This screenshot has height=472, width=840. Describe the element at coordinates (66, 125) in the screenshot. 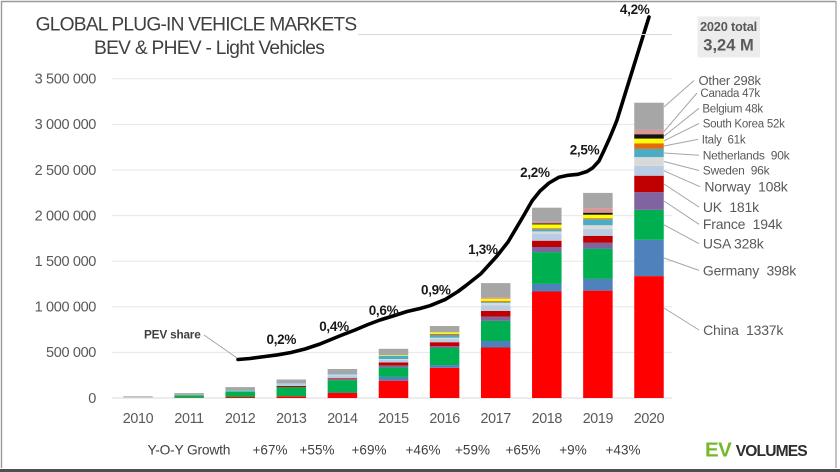

I see `svg-text: 3 000 000` at that location.